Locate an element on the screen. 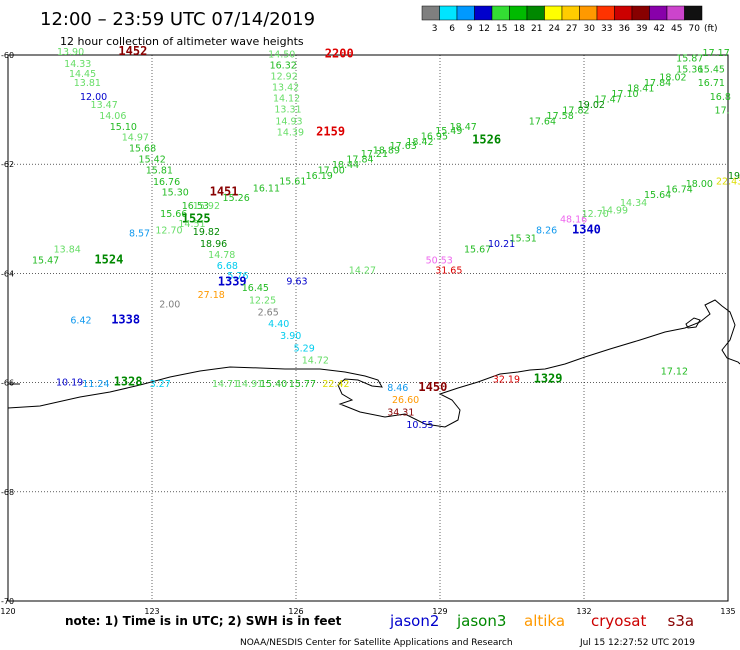  wave-height-value: 15.92 is located at coordinates (206, 206).